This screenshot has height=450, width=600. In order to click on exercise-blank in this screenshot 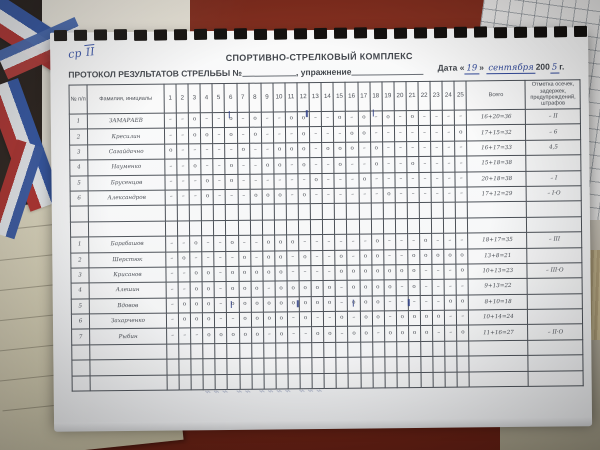, I will do `click(387, 70)`.